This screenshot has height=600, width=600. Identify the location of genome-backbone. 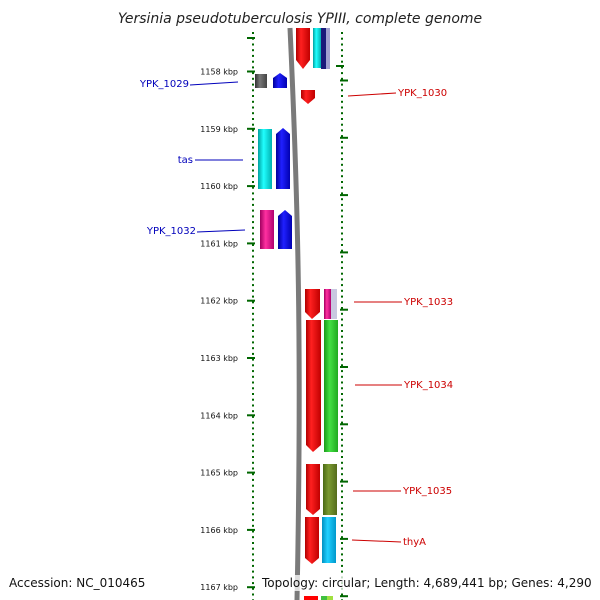
(294, 313).